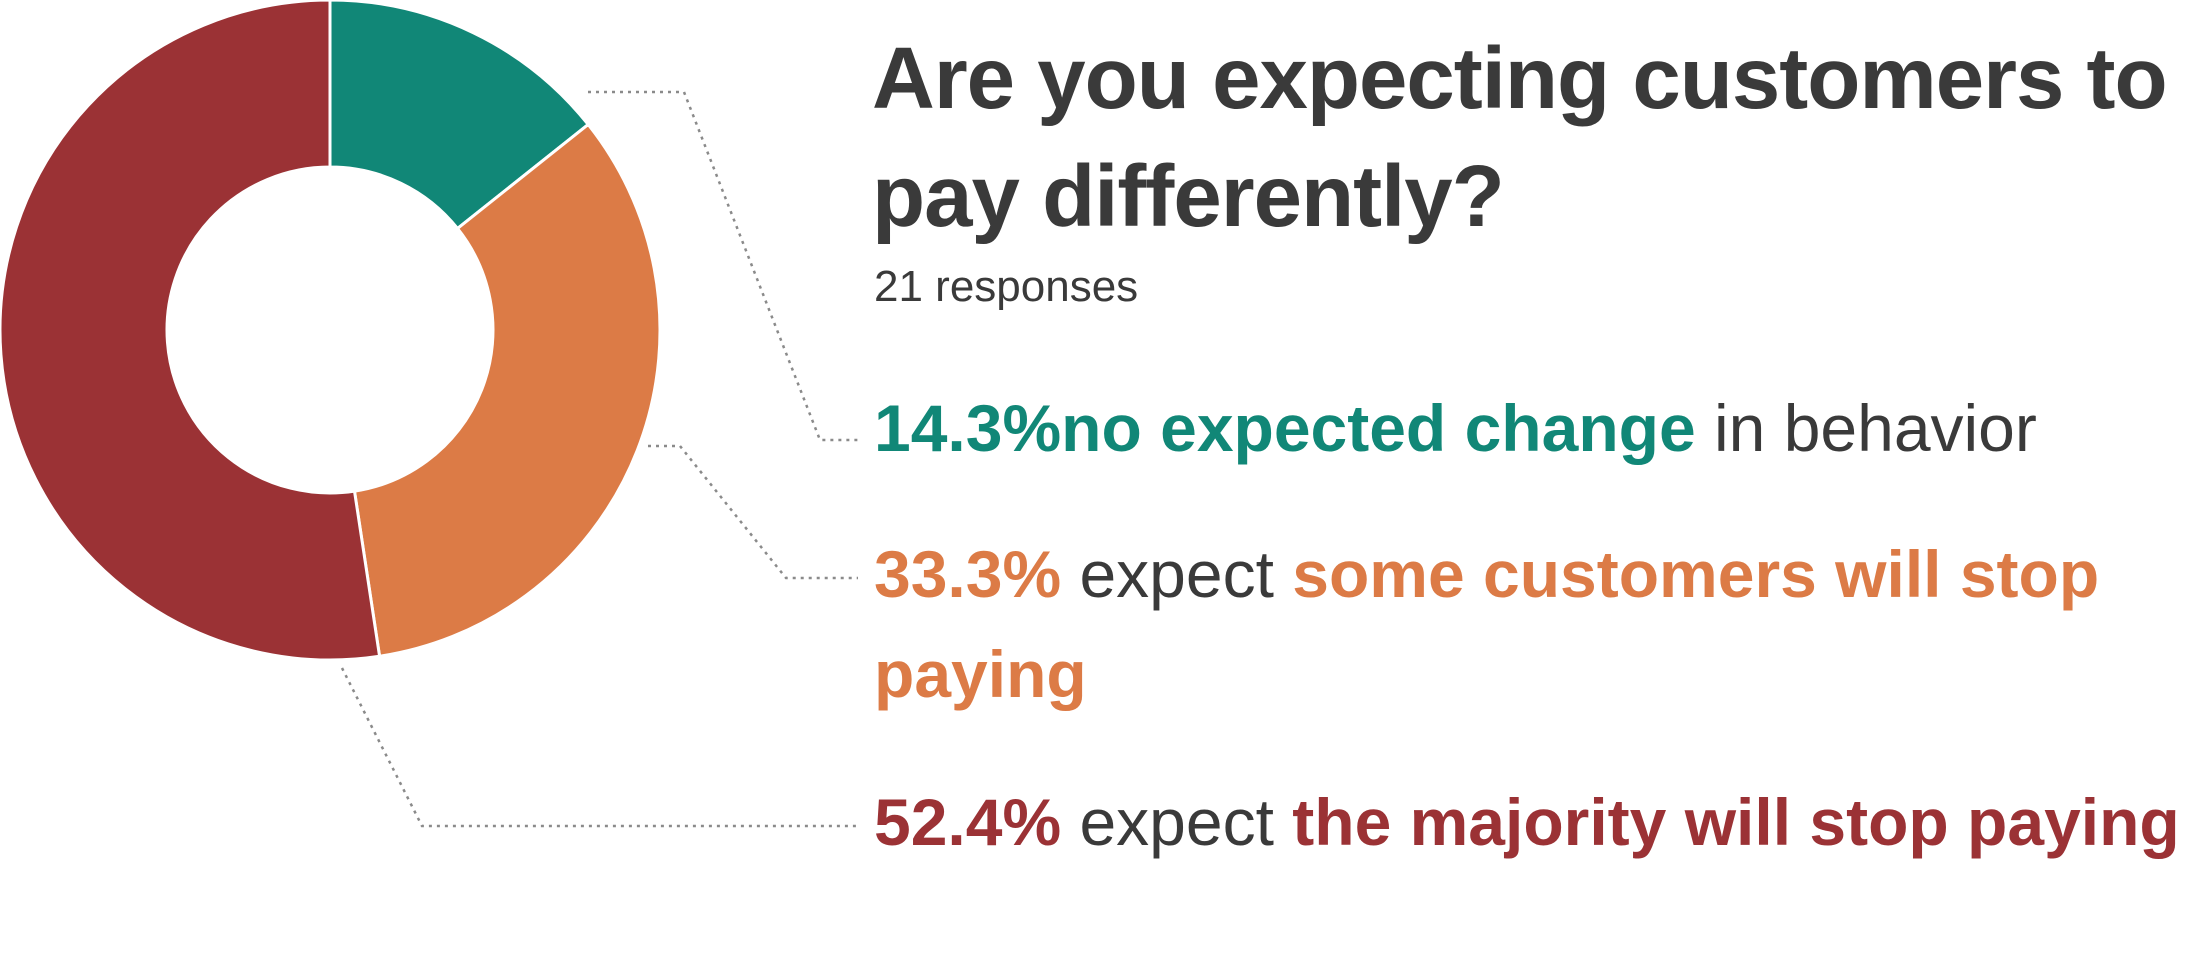  I want to click on annotation-rest: in behavior, so click(1866, 428).